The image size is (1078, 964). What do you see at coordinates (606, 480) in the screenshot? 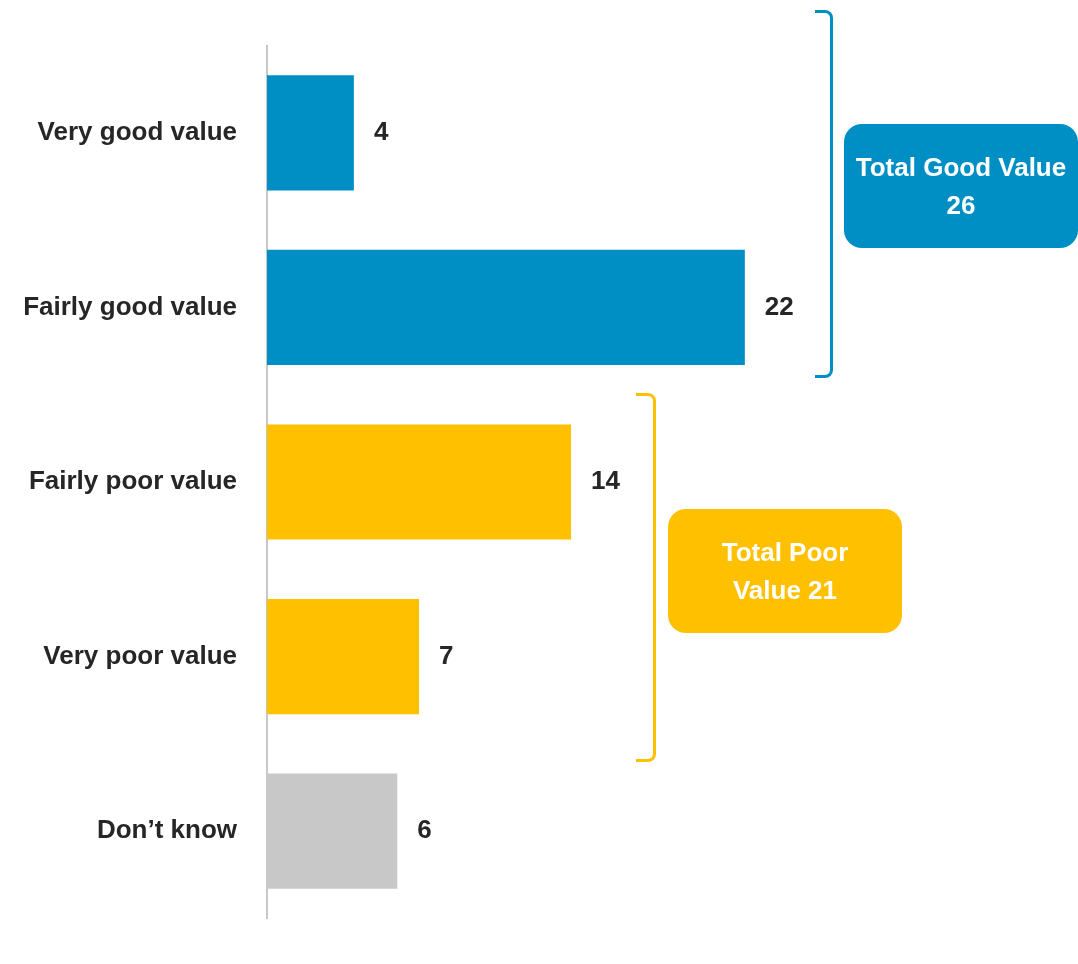
I see `data-label: 14` at bounding box center [606, 480].